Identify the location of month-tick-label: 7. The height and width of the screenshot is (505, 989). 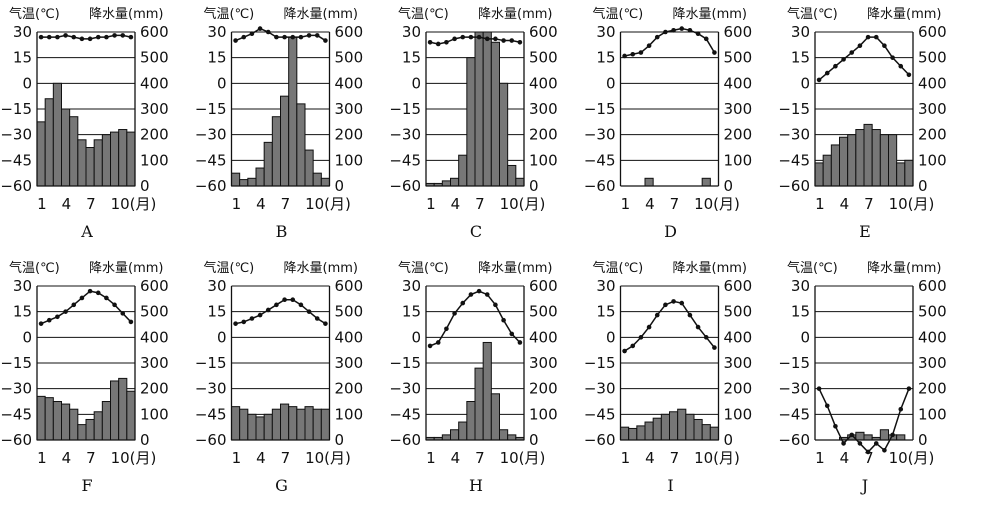
(480, 204).